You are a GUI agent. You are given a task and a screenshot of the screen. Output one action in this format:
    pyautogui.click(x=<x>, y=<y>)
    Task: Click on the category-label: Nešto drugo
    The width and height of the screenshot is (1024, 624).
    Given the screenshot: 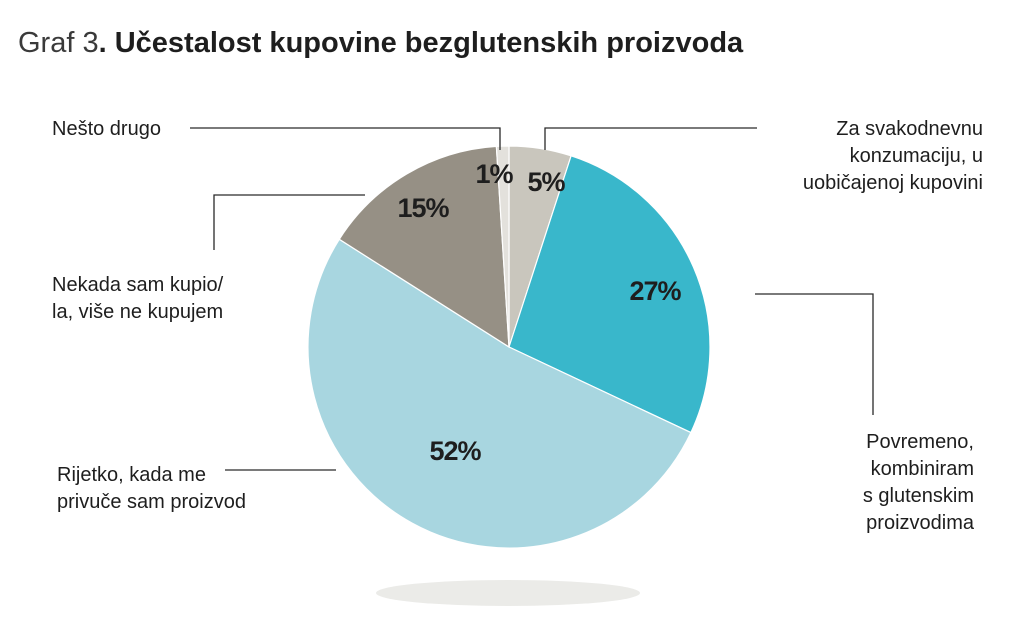 What is the action you would take?
    pyautogui.click(x=106, y=129)
    